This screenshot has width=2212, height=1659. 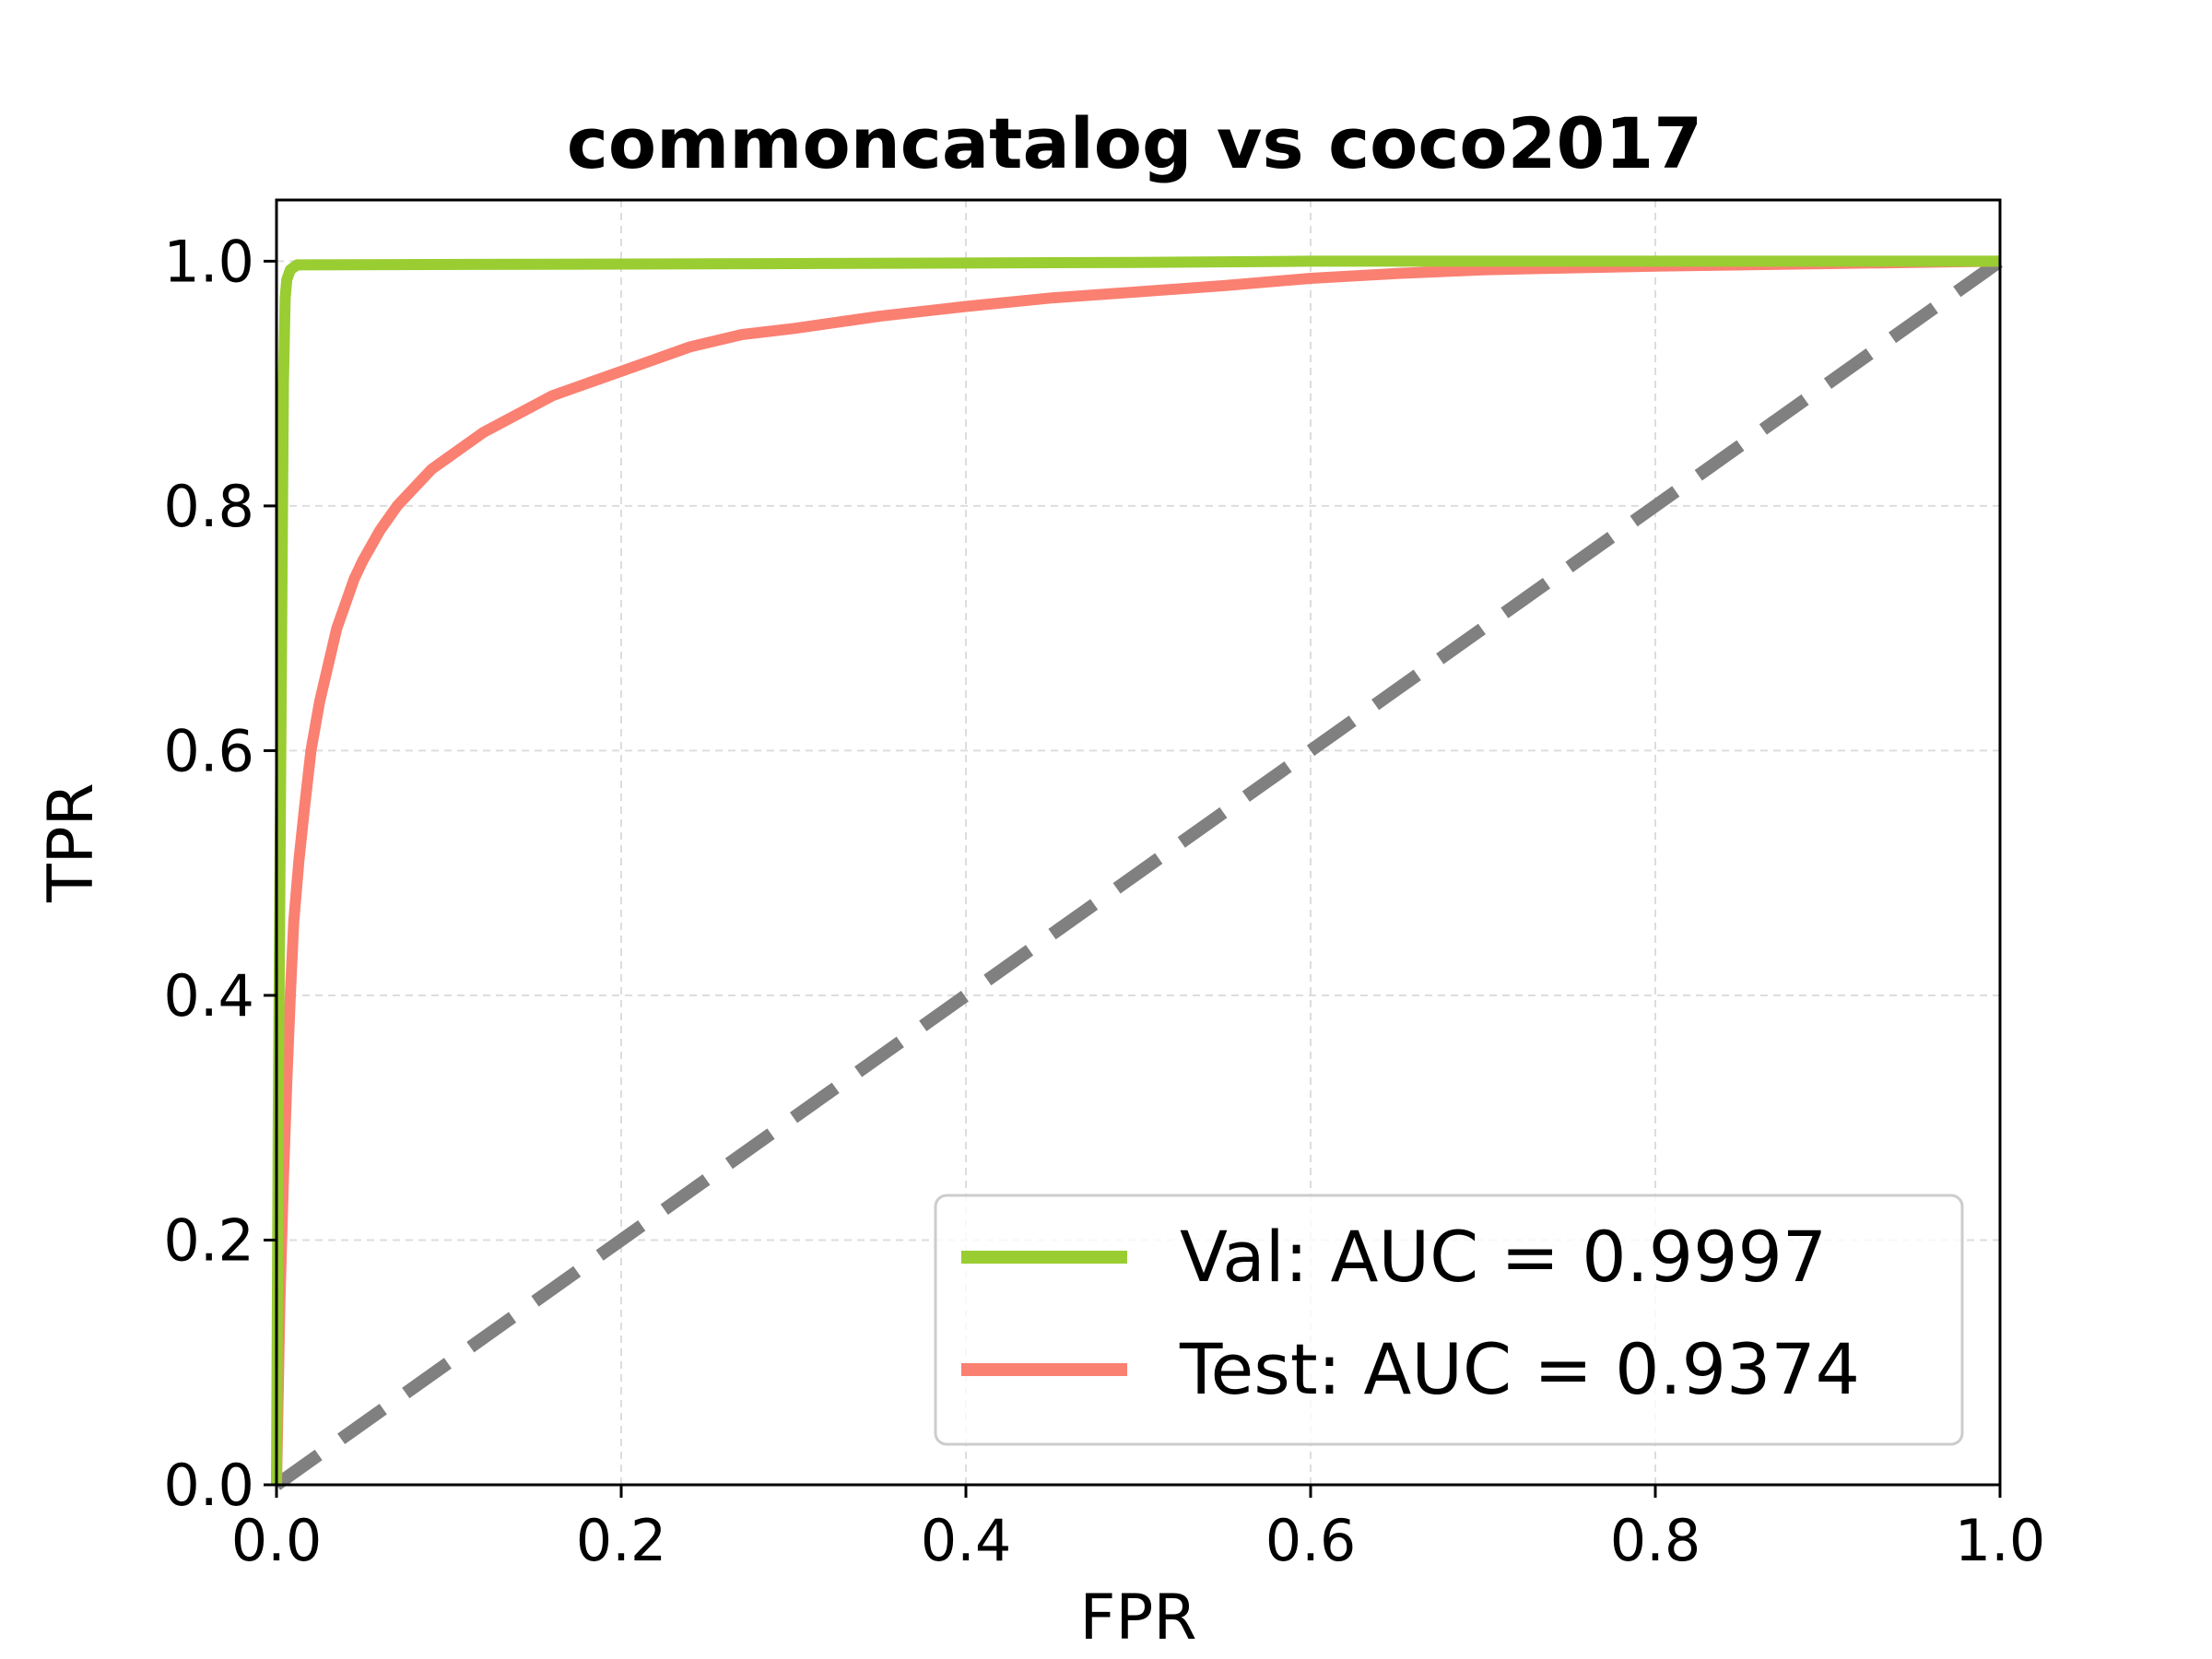 I want to click on y-tick-label: 0.8, so click(x=208, y=506).